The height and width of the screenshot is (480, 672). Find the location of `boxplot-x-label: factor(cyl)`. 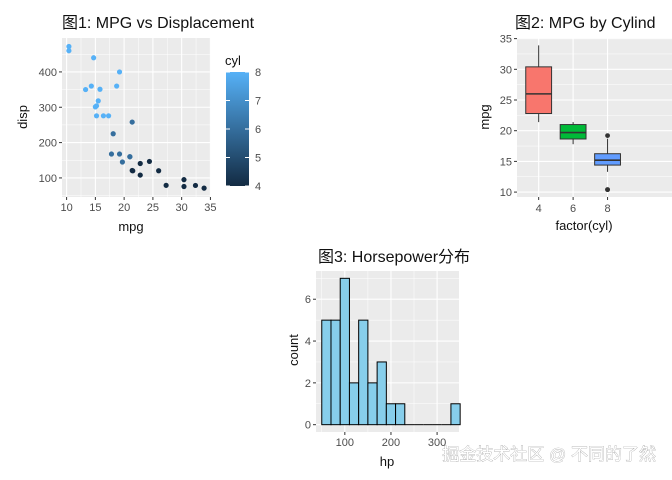

boxplot-x-label: factor(cyl) is located at coordinates (583, 225).